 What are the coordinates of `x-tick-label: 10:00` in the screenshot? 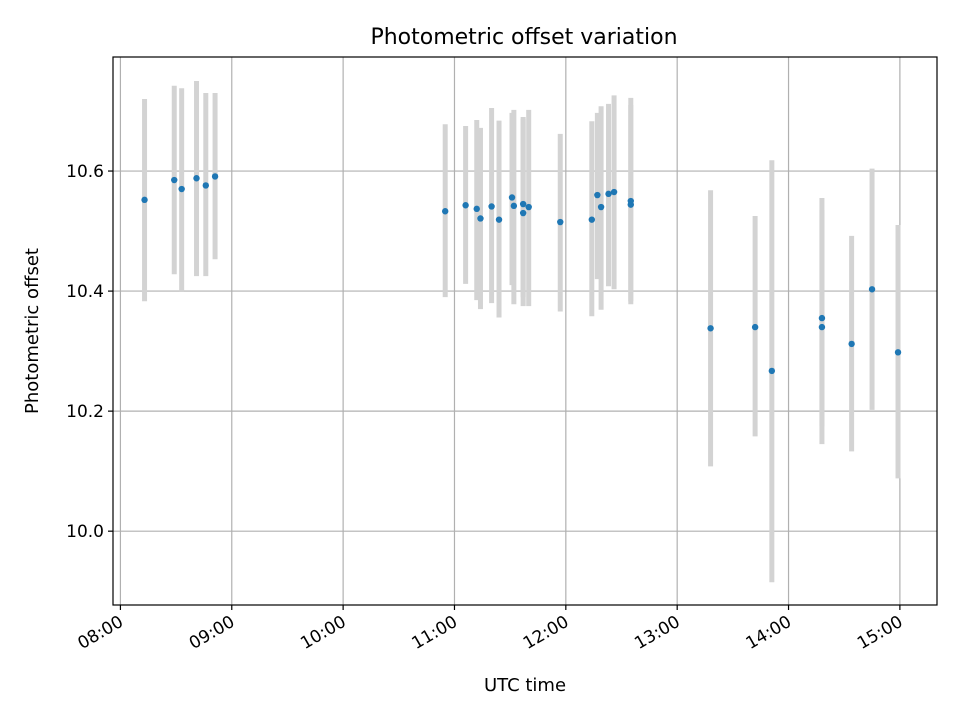 It's located at (323, 633).